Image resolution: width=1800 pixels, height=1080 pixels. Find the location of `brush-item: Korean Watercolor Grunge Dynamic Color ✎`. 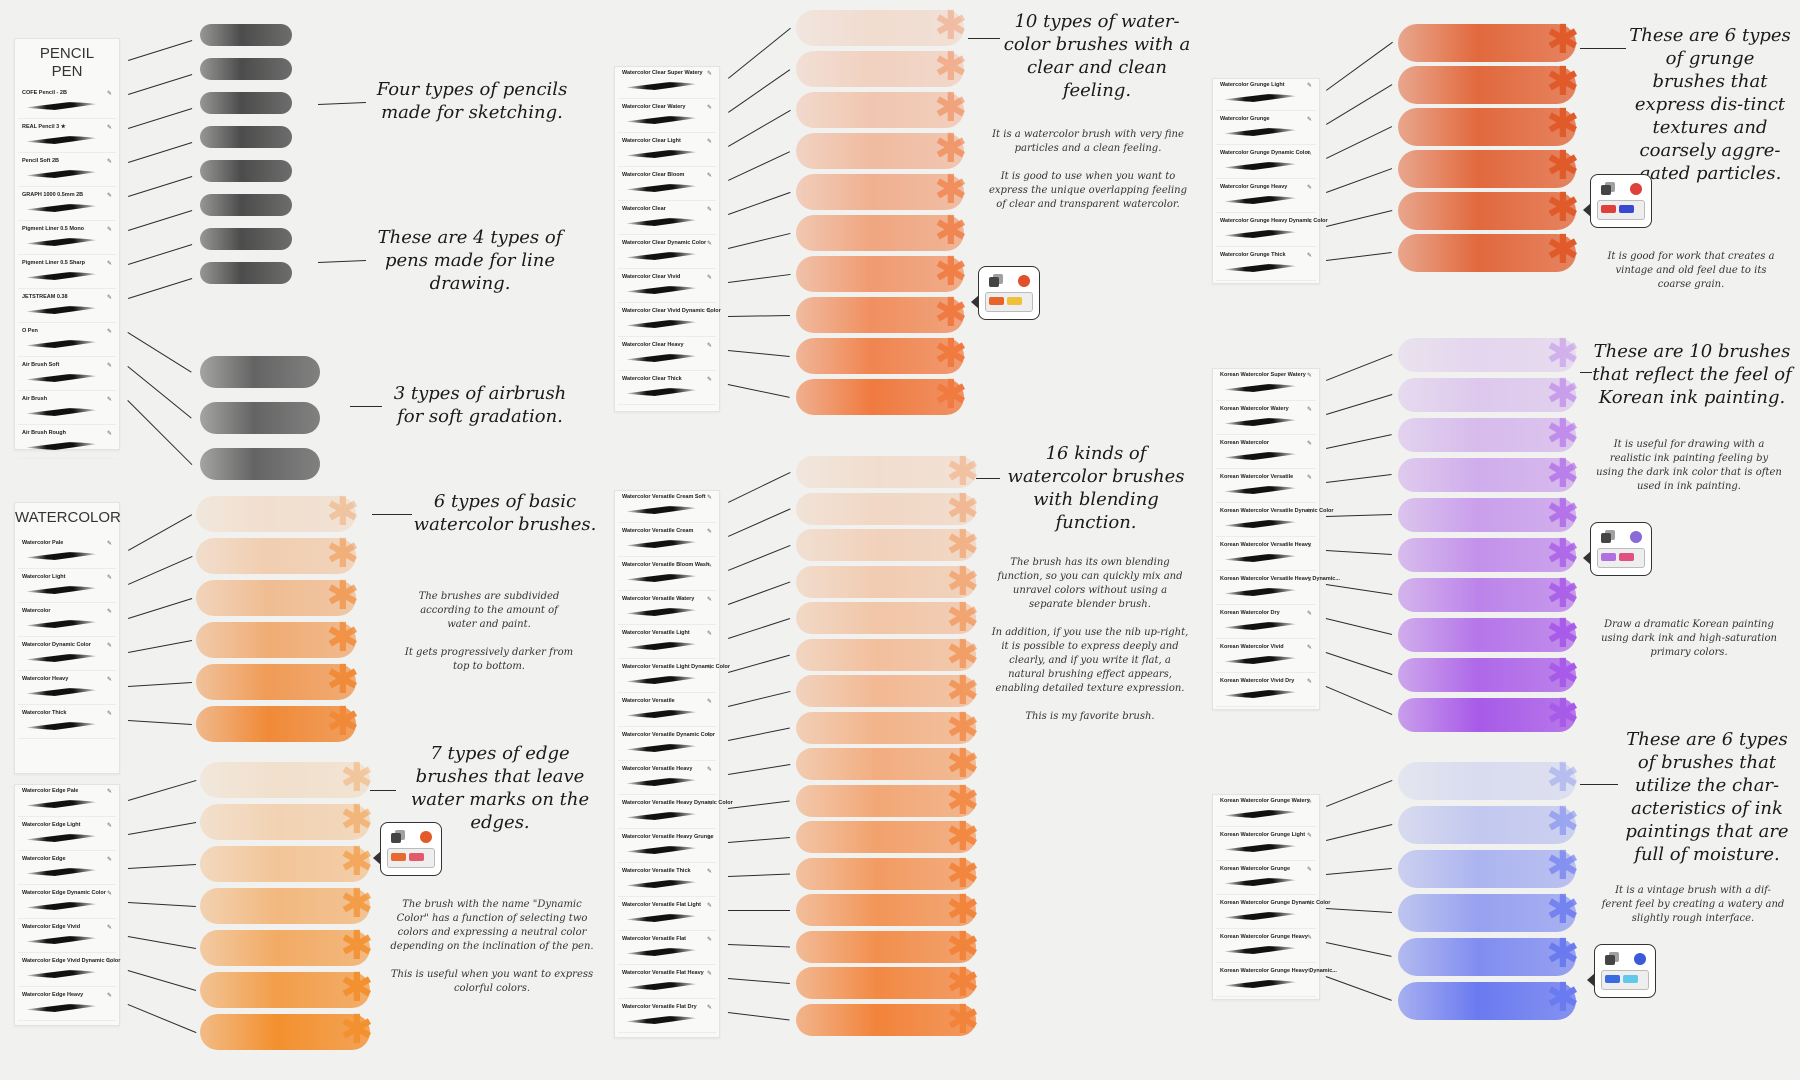

brush-item: Korean Watercolor Grunge Dynamic Color ✎ is located at coordinates (1273, 913).